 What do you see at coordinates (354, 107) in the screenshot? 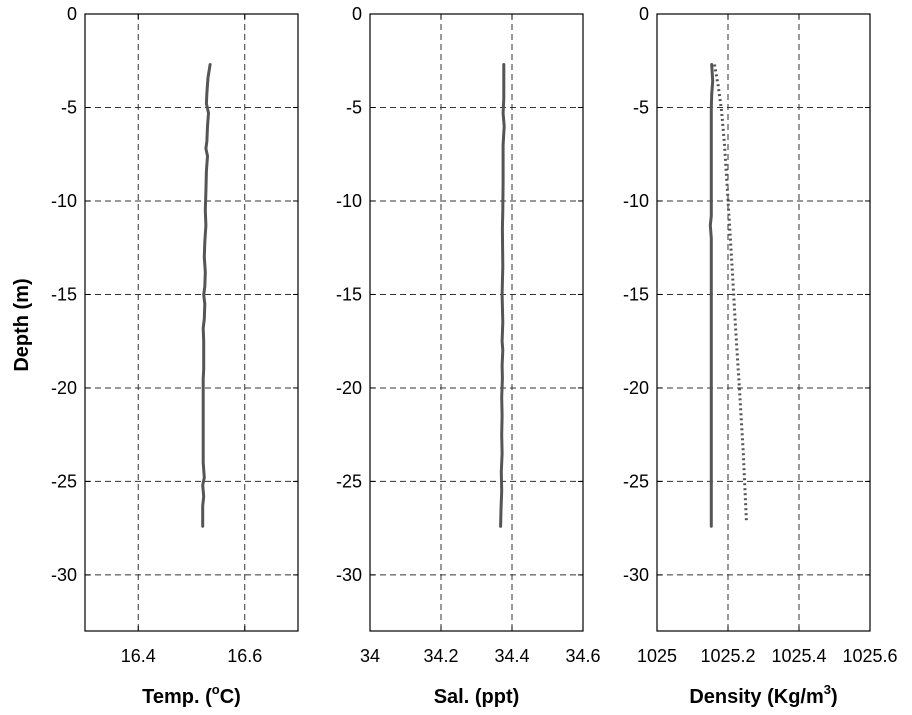
I see `sal-ytick-label: -5` at bounding box center [354, 107].